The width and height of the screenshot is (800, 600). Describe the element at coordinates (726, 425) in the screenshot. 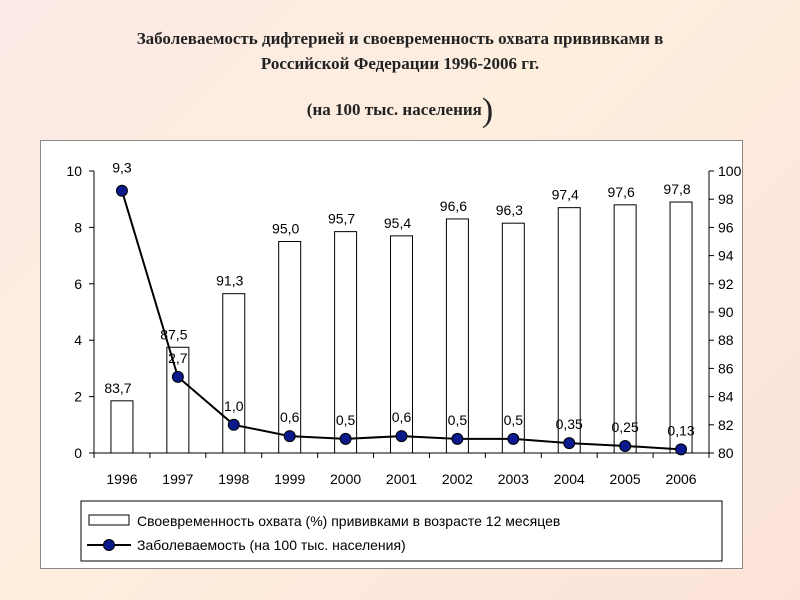

I see `right-tick-label: 82` at that location.